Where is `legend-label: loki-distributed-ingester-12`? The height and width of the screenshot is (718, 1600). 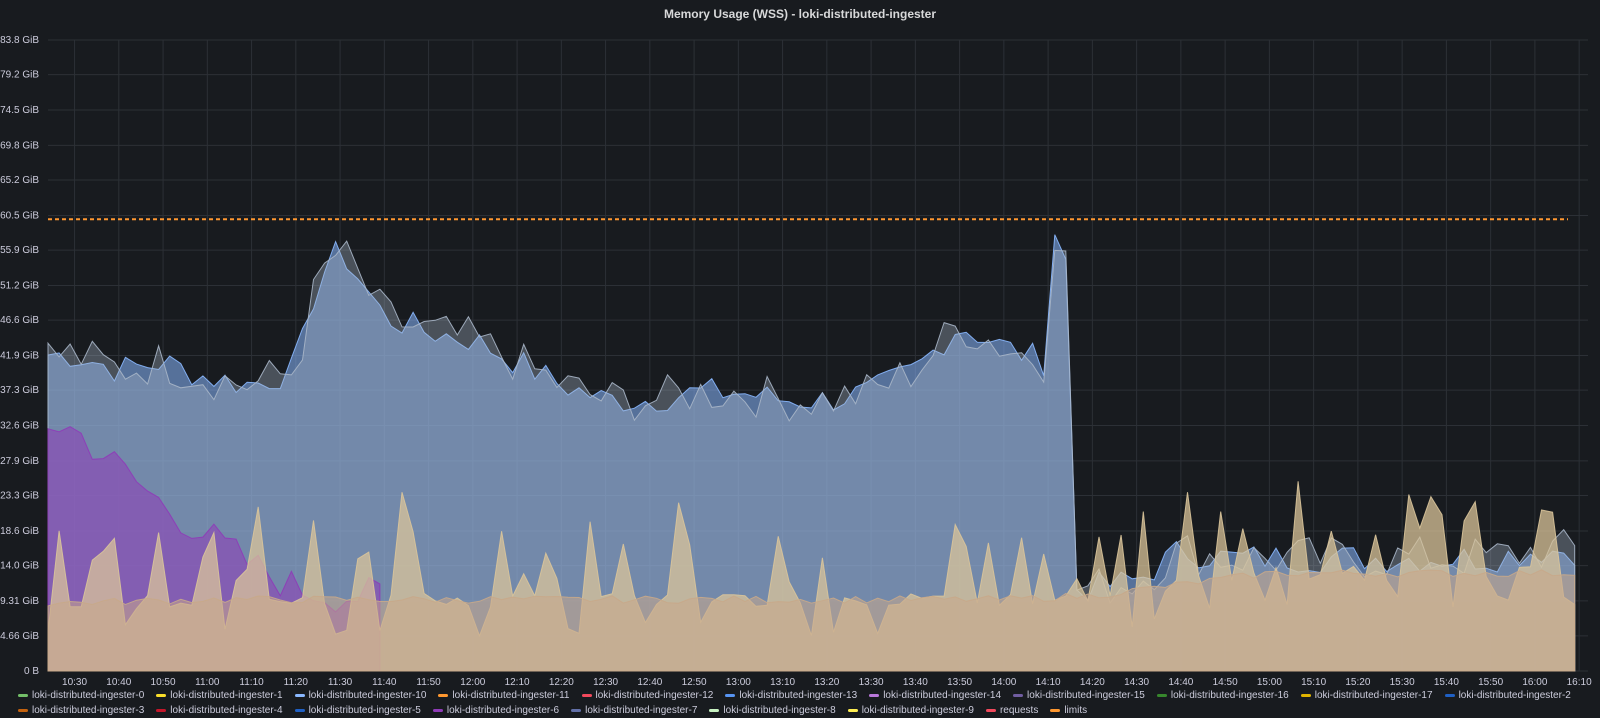 legend-label: loki-distributed-ingester-12 is located at coordinates (654, 695).